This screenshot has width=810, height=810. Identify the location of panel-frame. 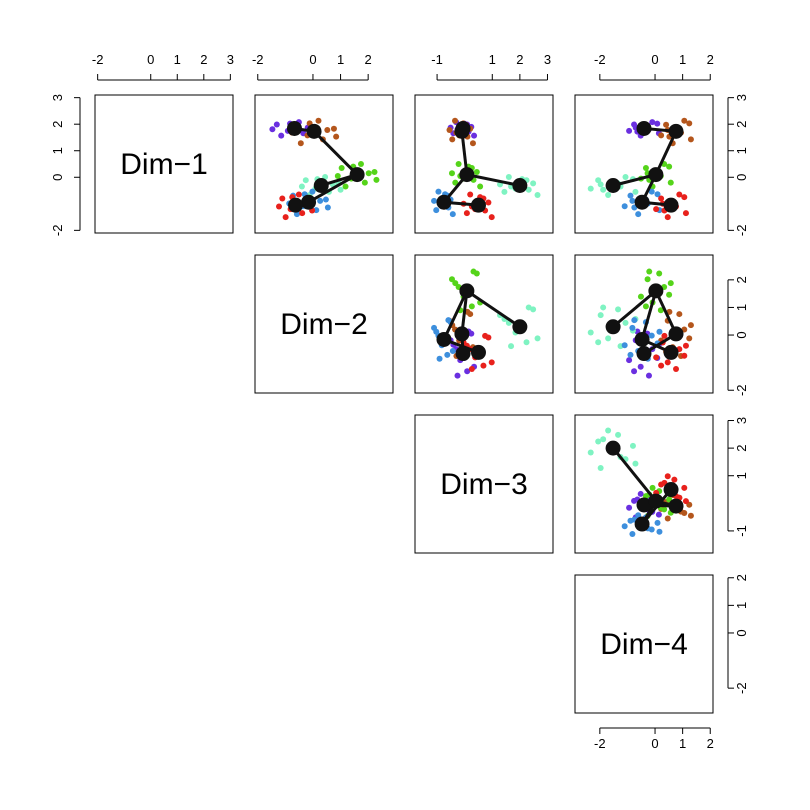
(644, 164).